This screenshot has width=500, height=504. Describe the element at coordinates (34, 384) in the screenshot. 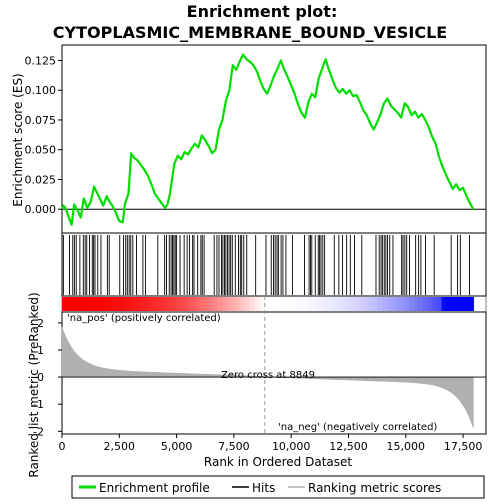

I see `metric-y-axis-label: Ranked list metric (PreRanked)` at that location.